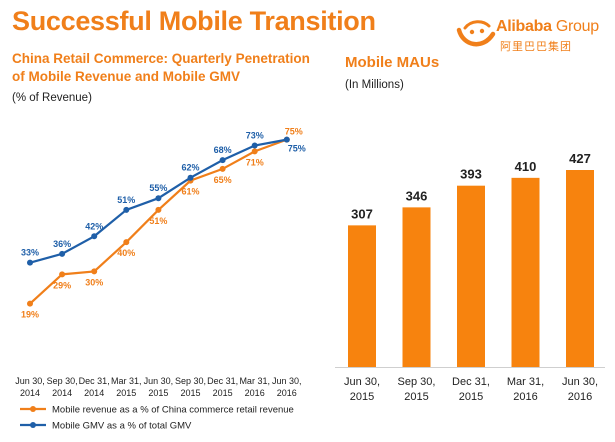  I want to click on bar-value-label-1: 346, so click(417, 195).